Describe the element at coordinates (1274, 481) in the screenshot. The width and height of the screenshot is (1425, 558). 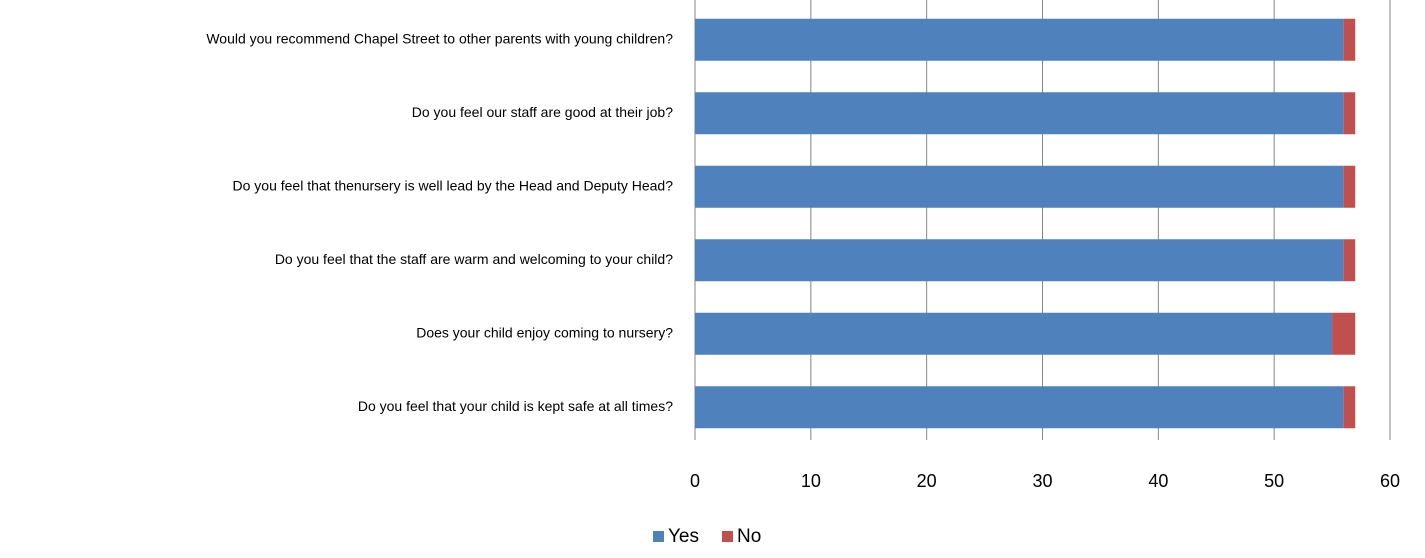
I see `x-tick-label: 50` at that location.